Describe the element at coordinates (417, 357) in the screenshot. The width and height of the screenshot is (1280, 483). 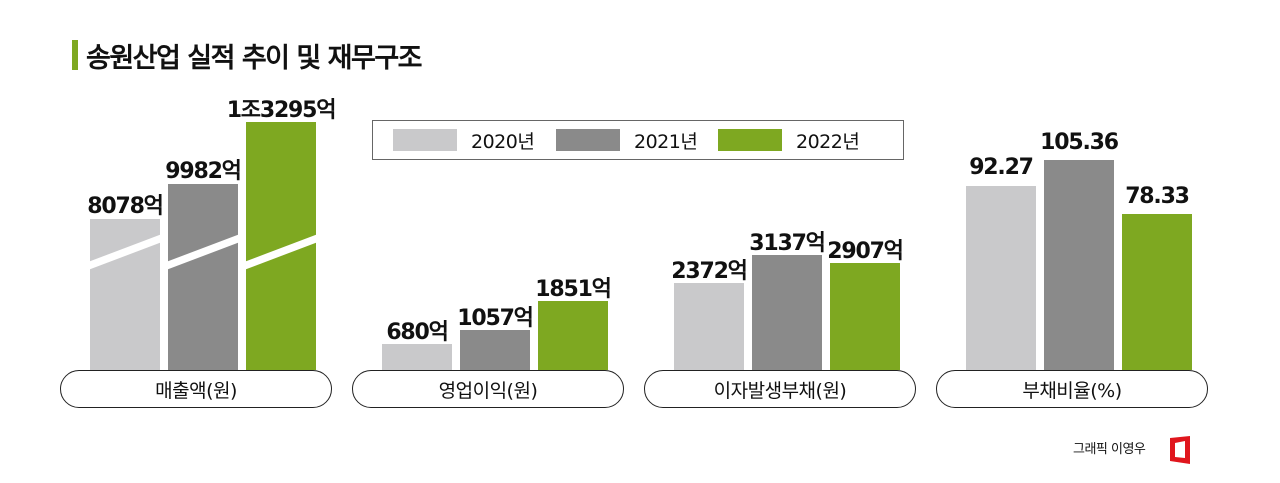
I see `bar-operating-profit-2020` at that location.